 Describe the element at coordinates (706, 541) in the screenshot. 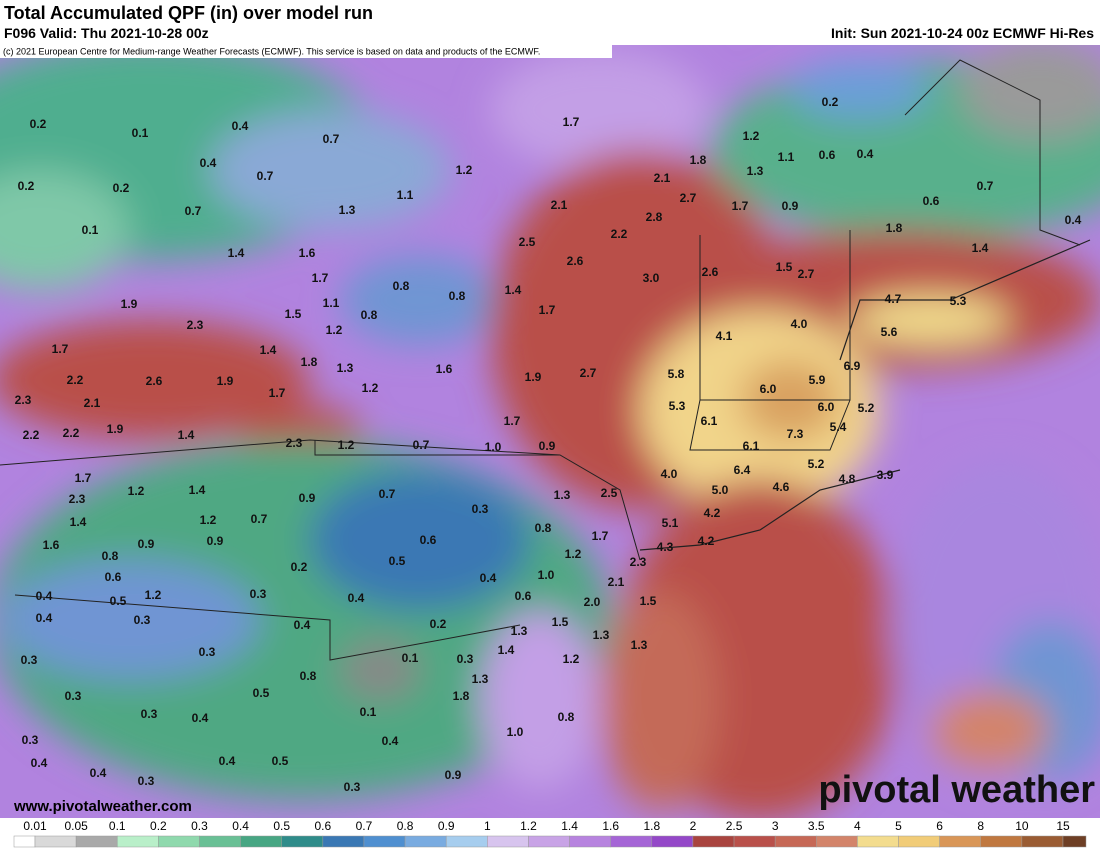

I see `precip-label: 4.2` at that location.